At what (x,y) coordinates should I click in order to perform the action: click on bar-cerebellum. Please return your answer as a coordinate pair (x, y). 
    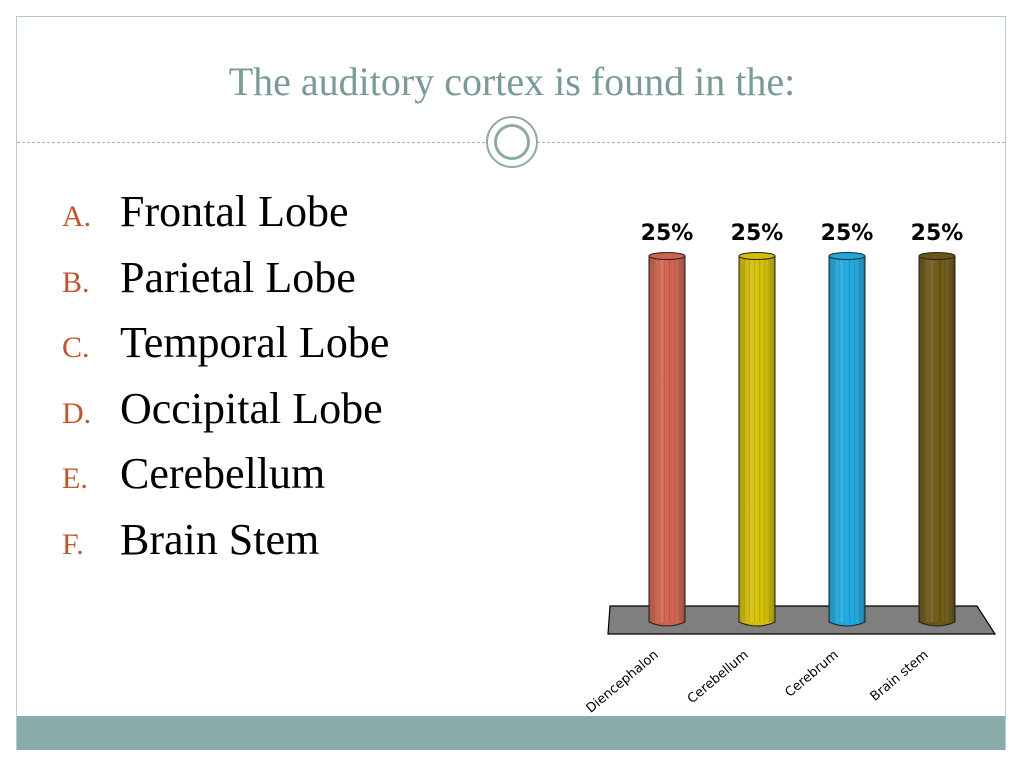
    Looking at the image, I should click on (757, 439).